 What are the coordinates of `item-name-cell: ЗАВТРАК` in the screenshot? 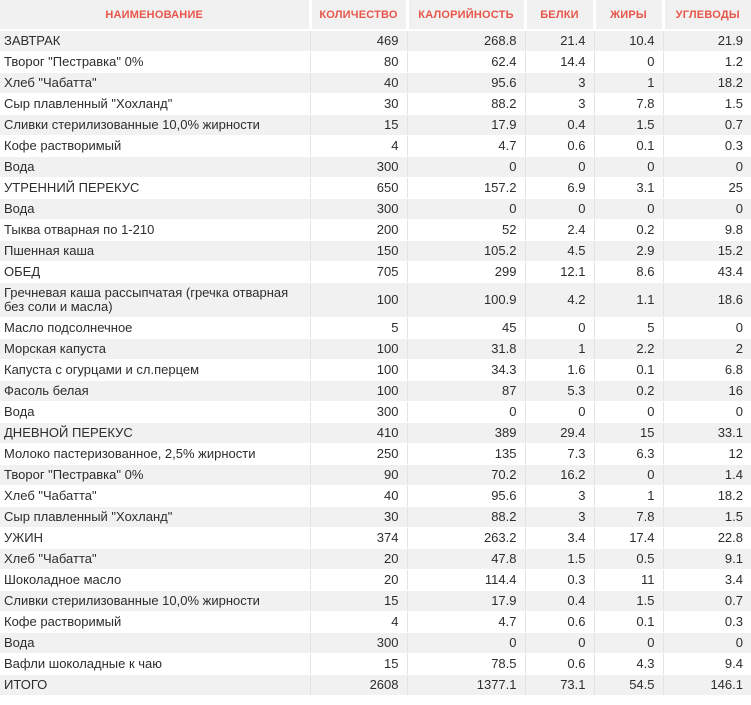 It's located at (155, 41).